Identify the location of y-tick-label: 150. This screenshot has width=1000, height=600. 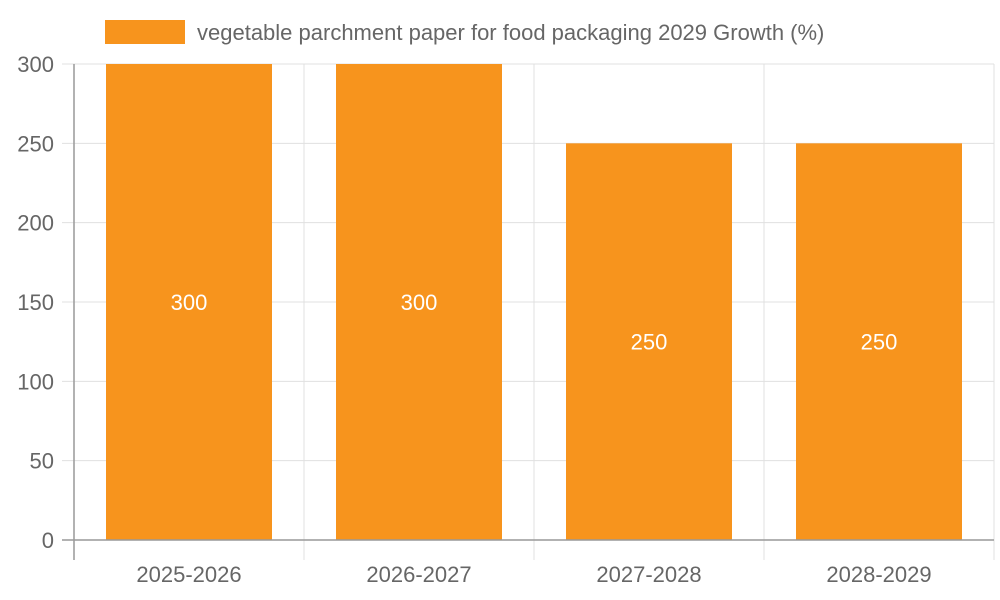
(35, 302).